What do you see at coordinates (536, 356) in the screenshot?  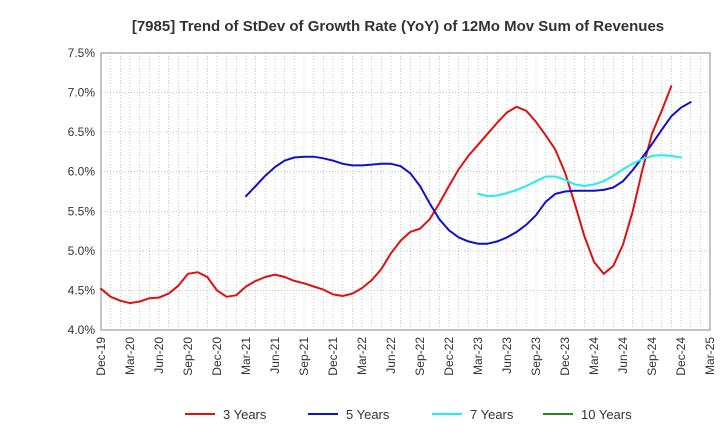 I see `x-tick-label: Sep-23` at bounding box center [536, 356].